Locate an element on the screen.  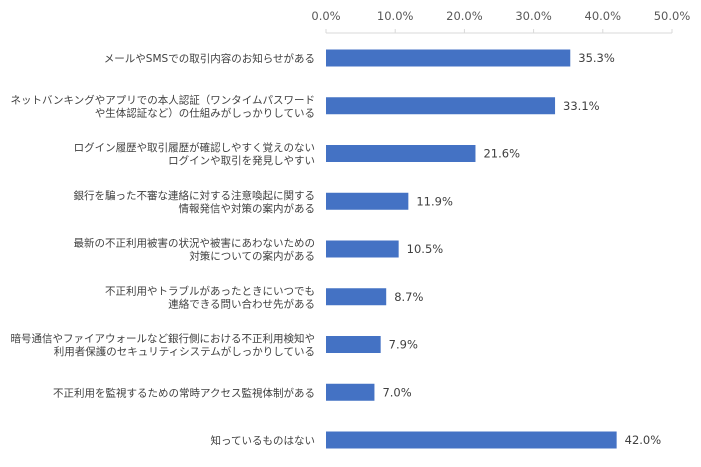
category-label: 知っているものはない is located at coordinates (263, 440).